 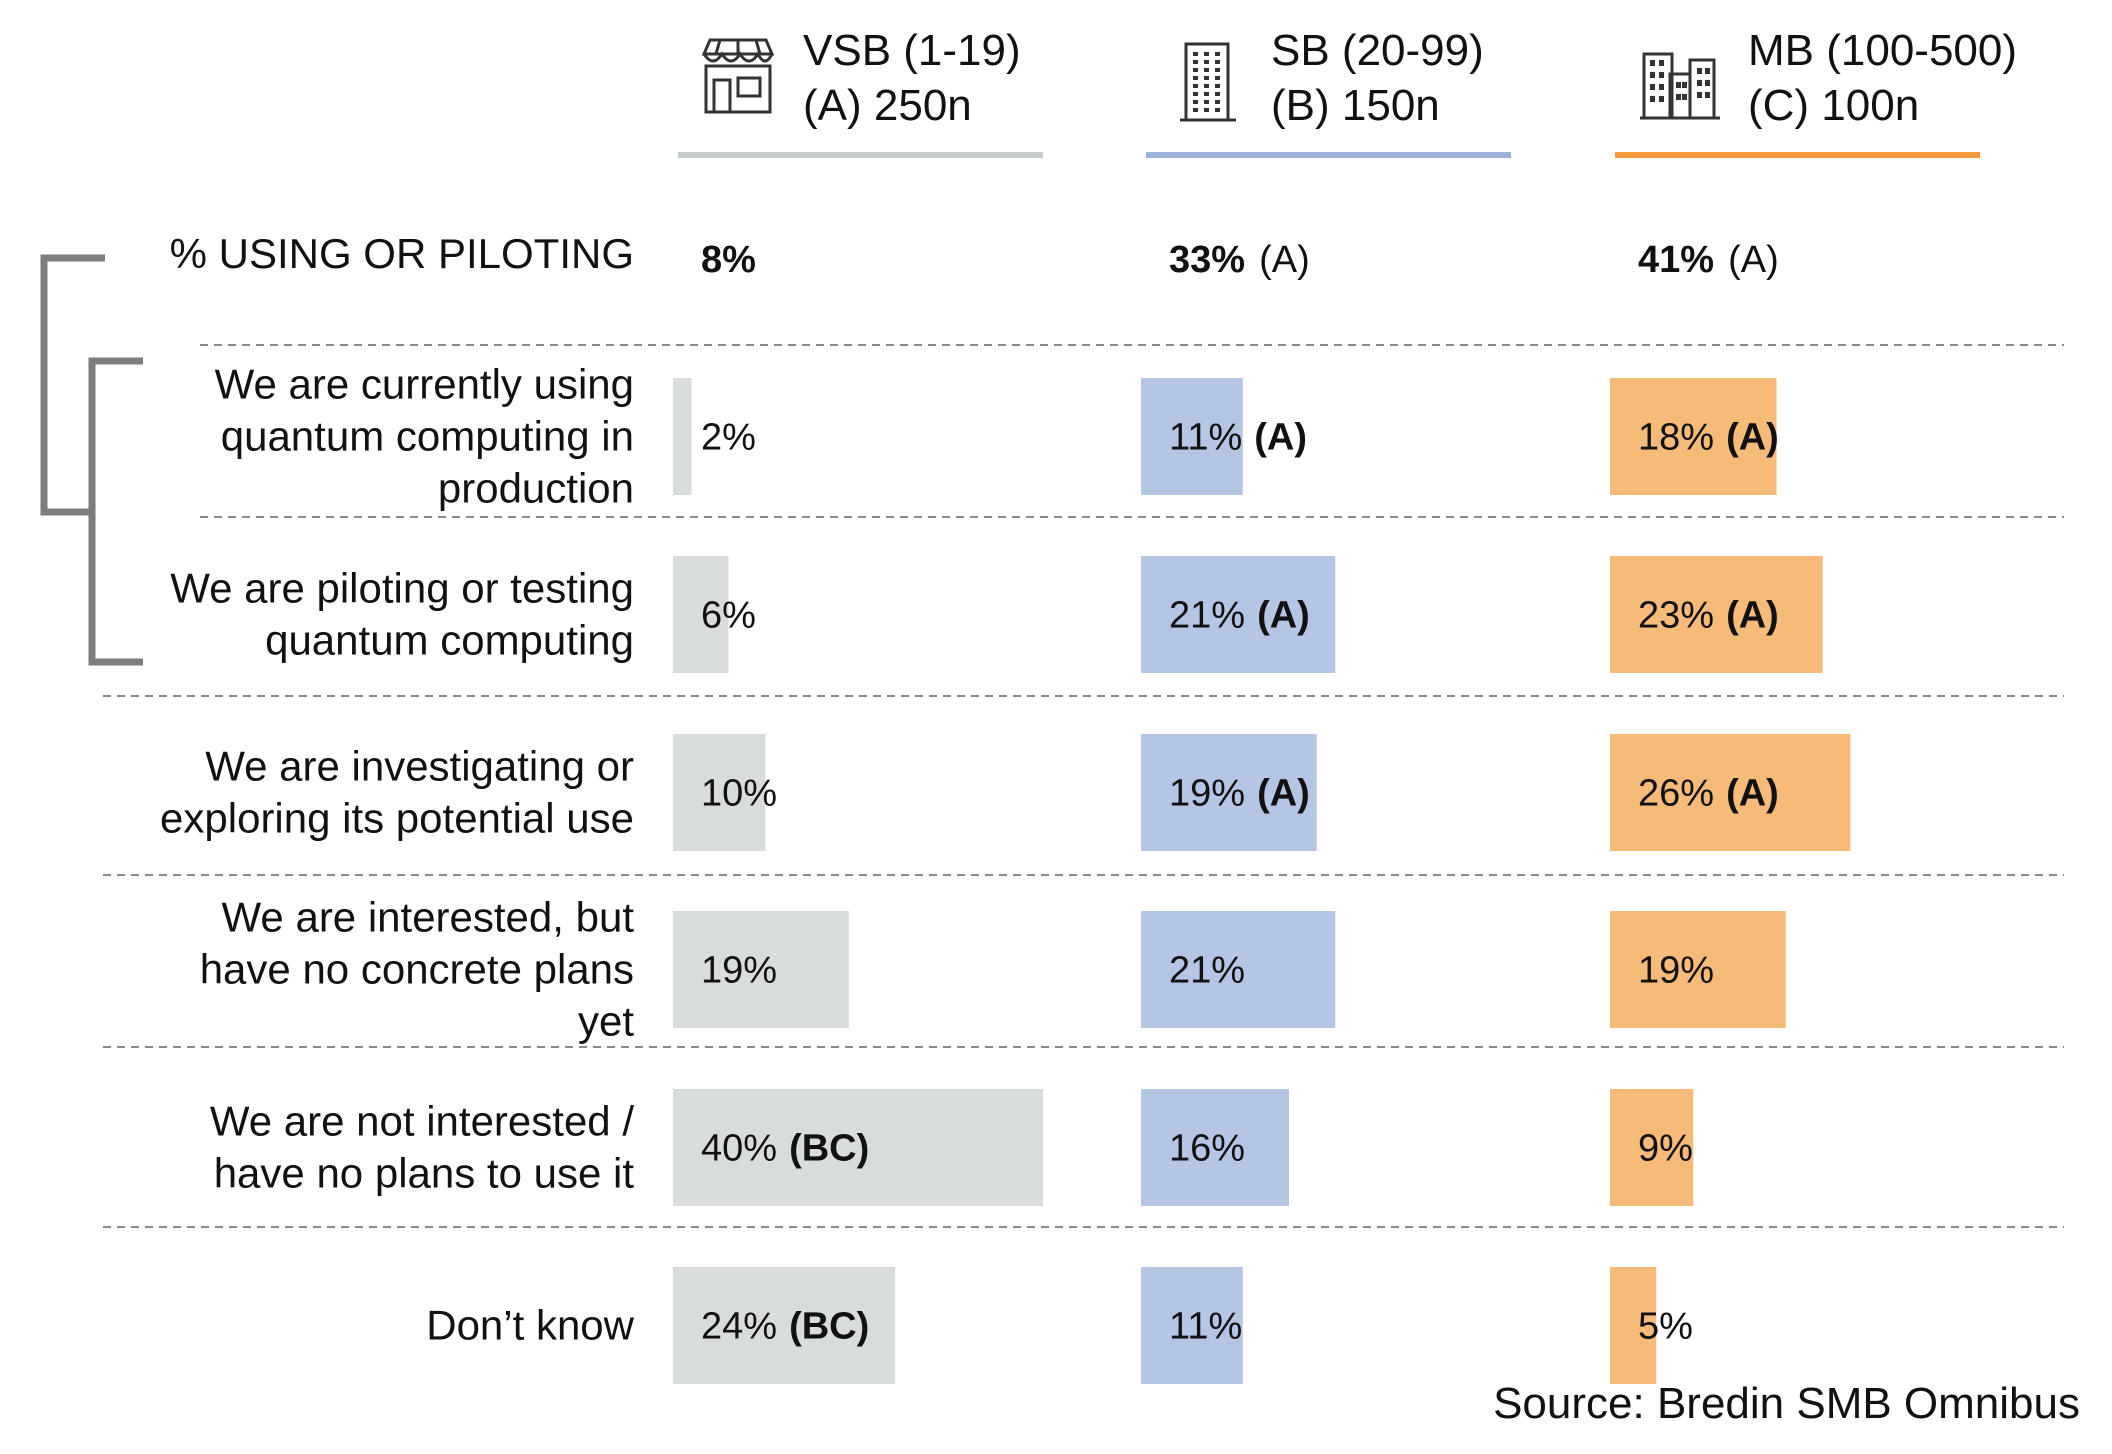 I want to click on summary-value: 8%, so click(x=728, y=260).